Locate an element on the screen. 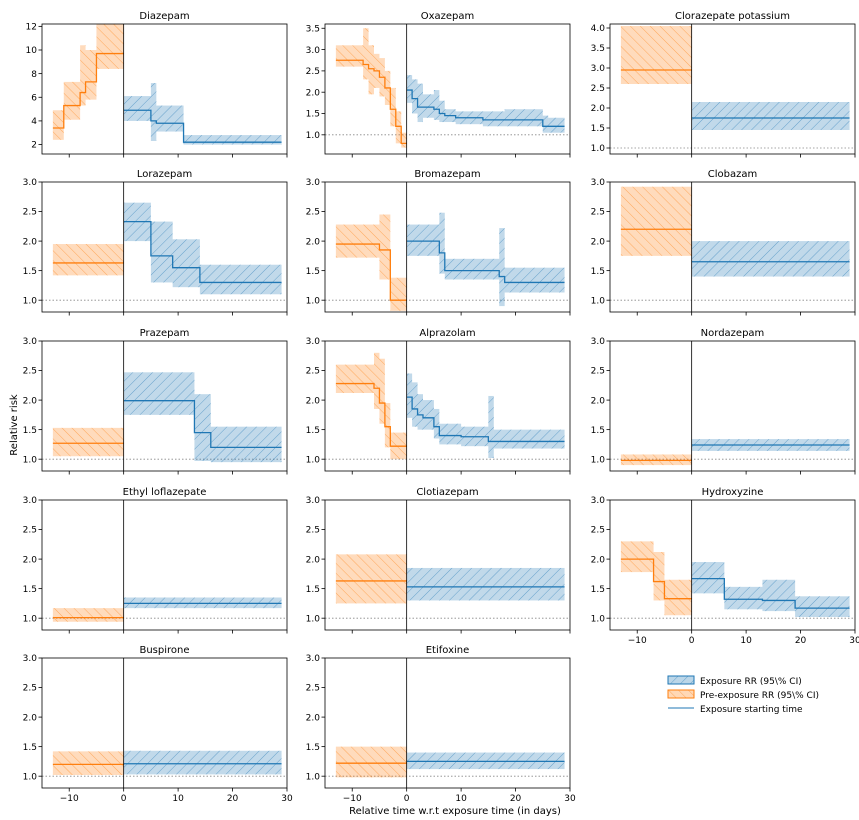 The image size is (859, 820). y-tick-label: 12 is located at coordinates (31, 28).